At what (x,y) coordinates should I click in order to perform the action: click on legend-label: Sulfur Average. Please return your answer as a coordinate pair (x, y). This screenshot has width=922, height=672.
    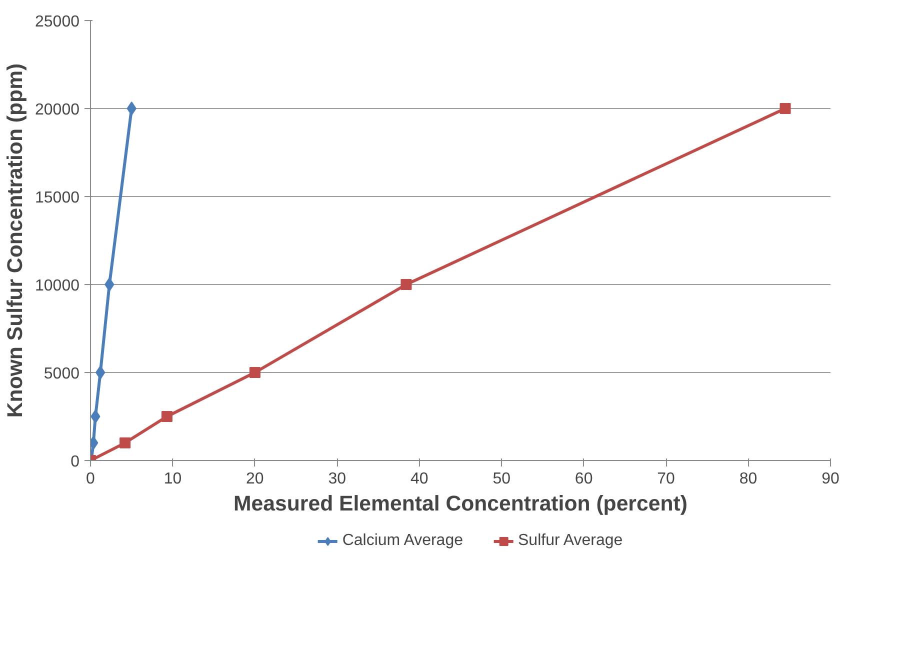
    Looking at the image, I should click on (570, 541).